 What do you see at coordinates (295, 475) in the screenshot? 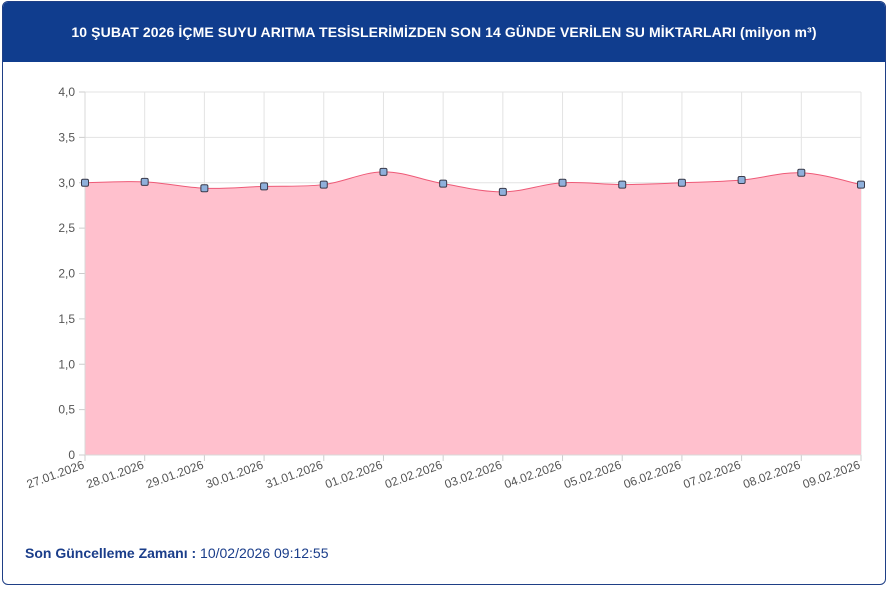
I see `x-tick-label: 31.01.2026` at bounding box center [295, 475].